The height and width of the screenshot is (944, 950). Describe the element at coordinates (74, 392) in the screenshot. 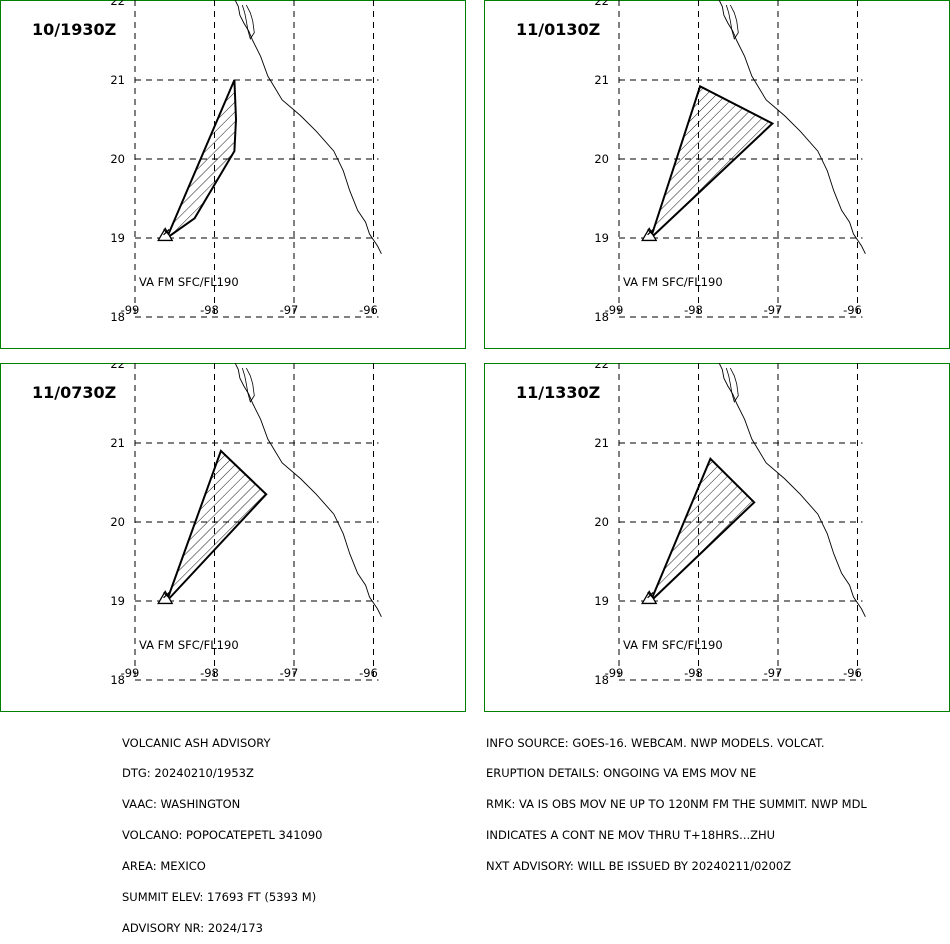

I see `panel-time-title: 11/0730Z` at that location.